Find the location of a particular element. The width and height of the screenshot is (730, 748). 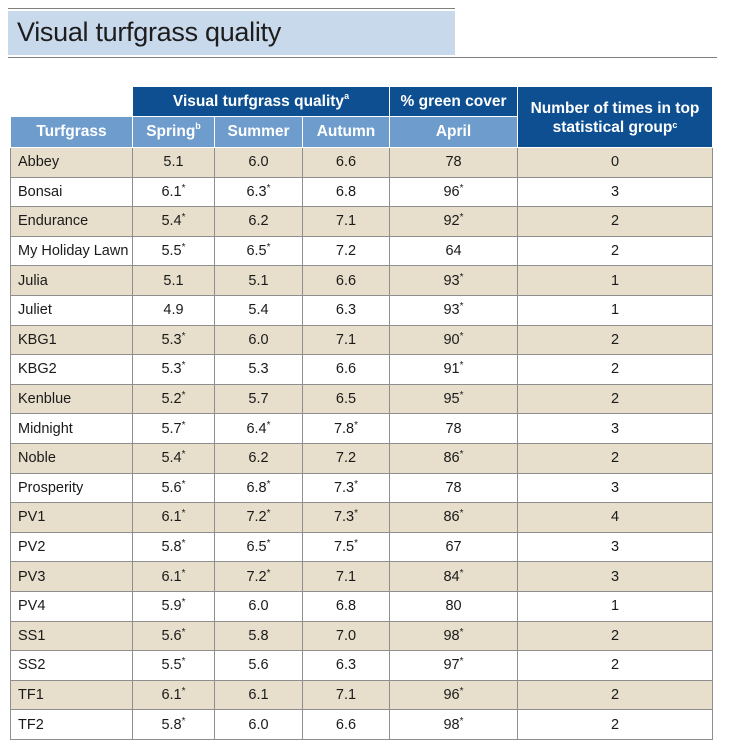

spring-cell-value: 5.5 is located at coordinates (171, 665).